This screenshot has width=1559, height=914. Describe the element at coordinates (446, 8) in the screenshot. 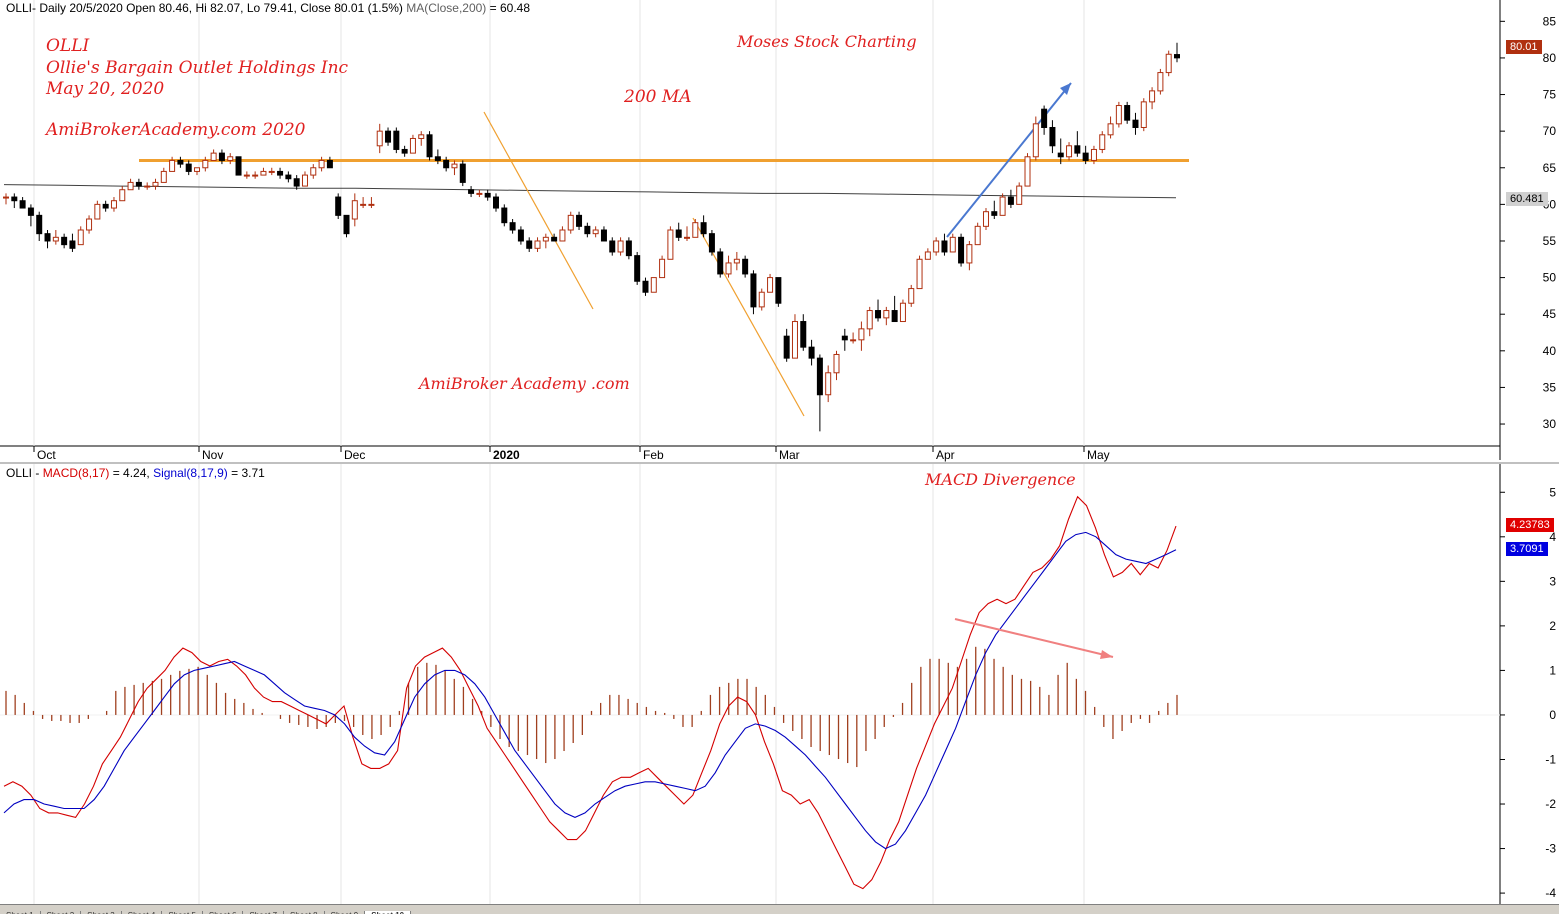

I see `header-ma-label: MA(Close,200)` at that location.